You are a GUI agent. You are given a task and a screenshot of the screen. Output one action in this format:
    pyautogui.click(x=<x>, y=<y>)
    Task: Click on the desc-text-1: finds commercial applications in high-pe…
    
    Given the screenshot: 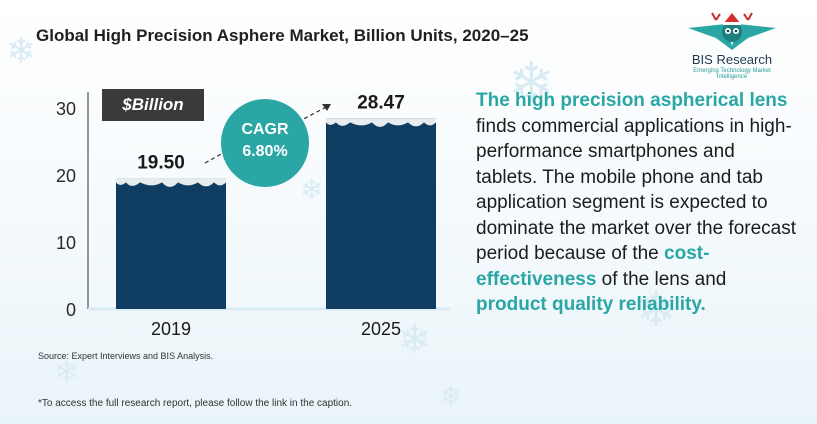 What is the action you would take?
    pyautogui.click(x=636, y=190)
    